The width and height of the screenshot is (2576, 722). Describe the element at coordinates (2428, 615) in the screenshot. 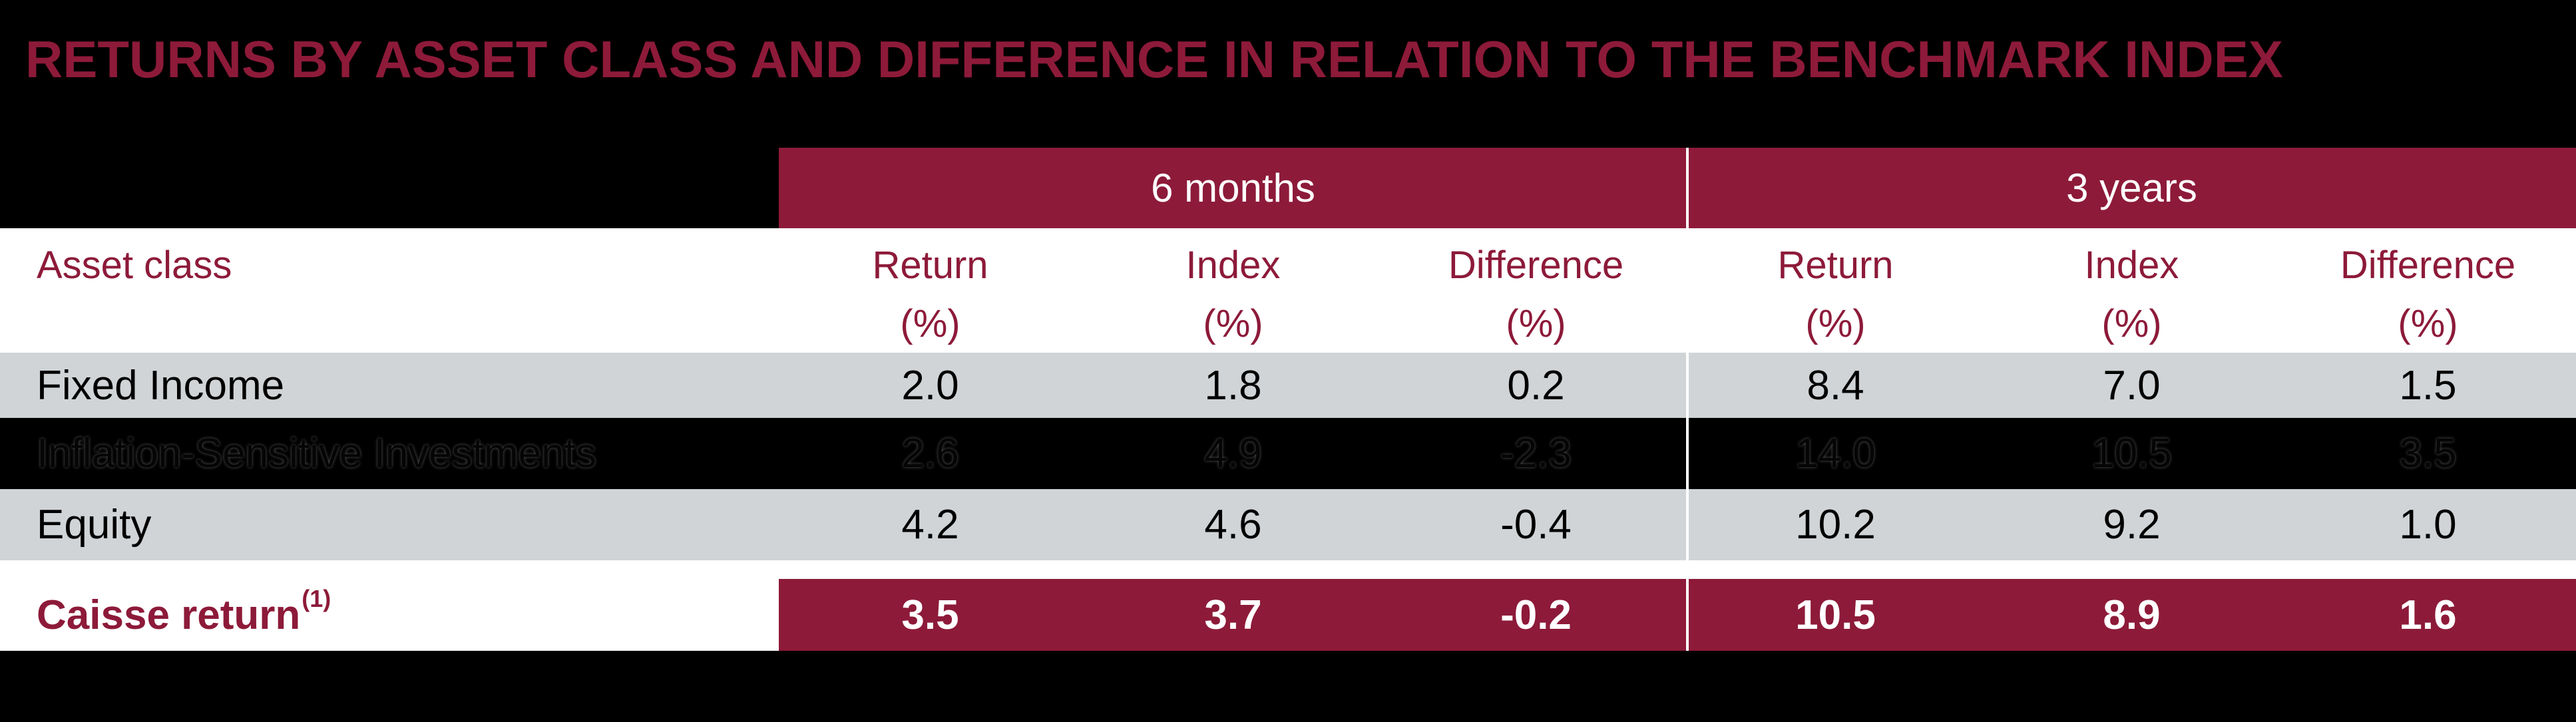

I see `cell-value: 1.6` at that location.